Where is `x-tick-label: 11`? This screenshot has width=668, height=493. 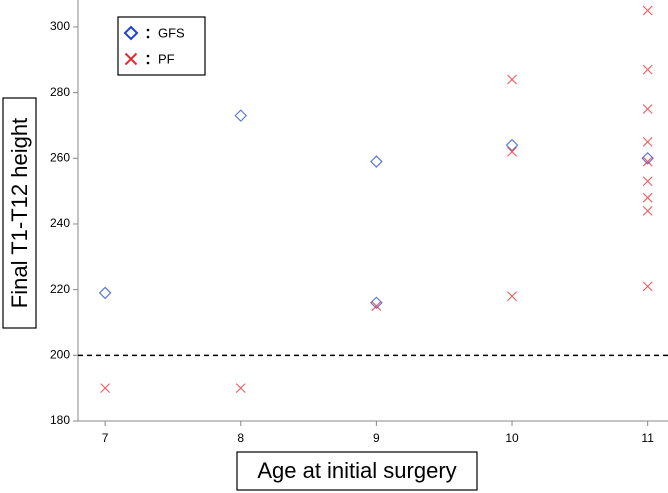 x-tick-label: 11 is located at coordinates (647, 438).